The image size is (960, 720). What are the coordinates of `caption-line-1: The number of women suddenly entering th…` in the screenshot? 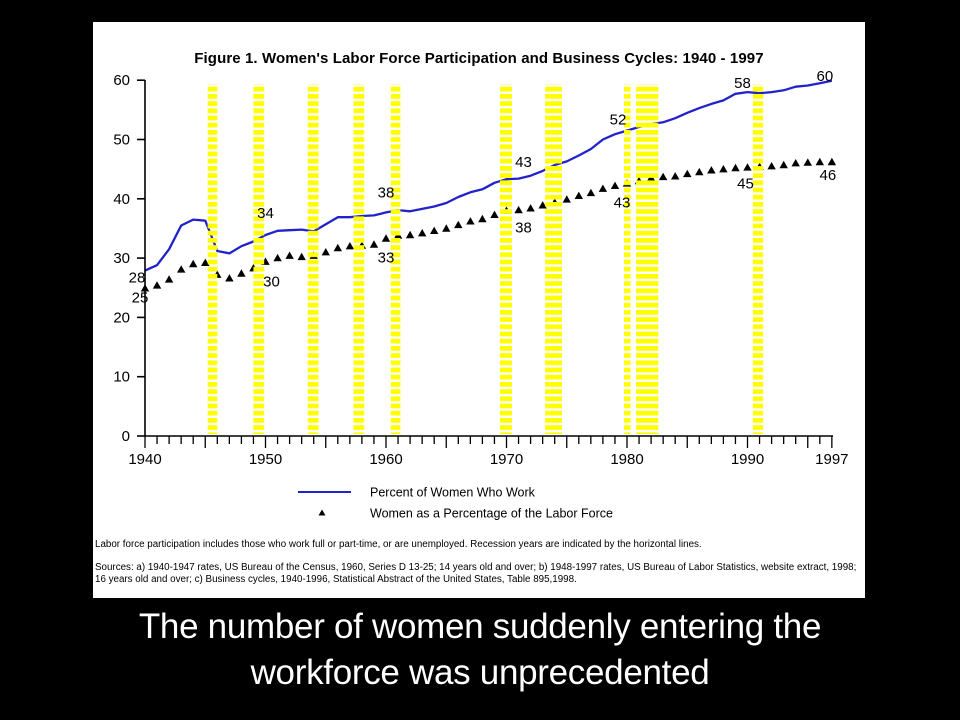 It's located at (480, 626).